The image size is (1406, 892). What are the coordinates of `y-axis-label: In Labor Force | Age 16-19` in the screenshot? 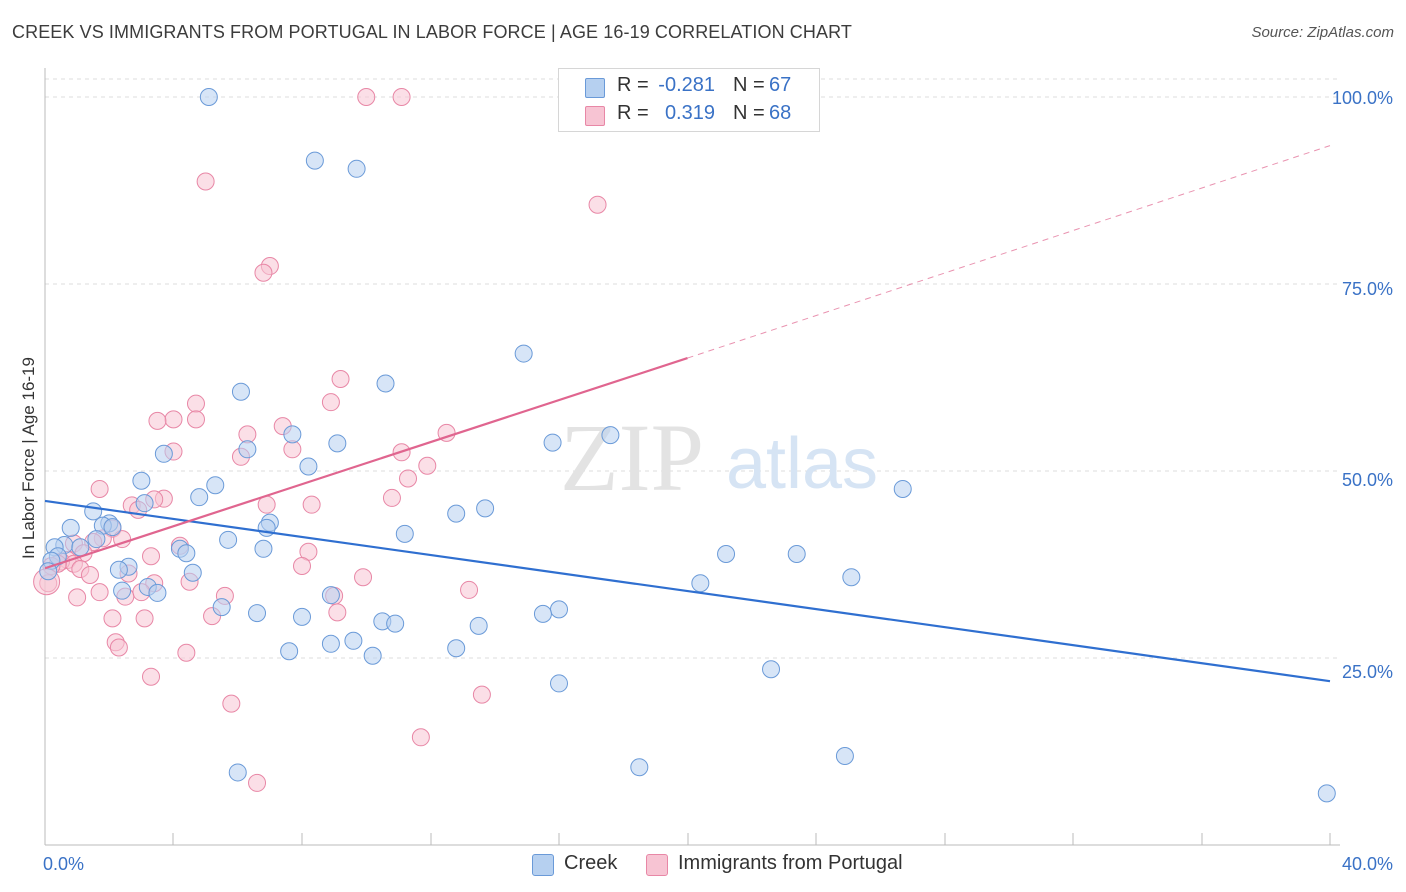 It's located at (28, 458).